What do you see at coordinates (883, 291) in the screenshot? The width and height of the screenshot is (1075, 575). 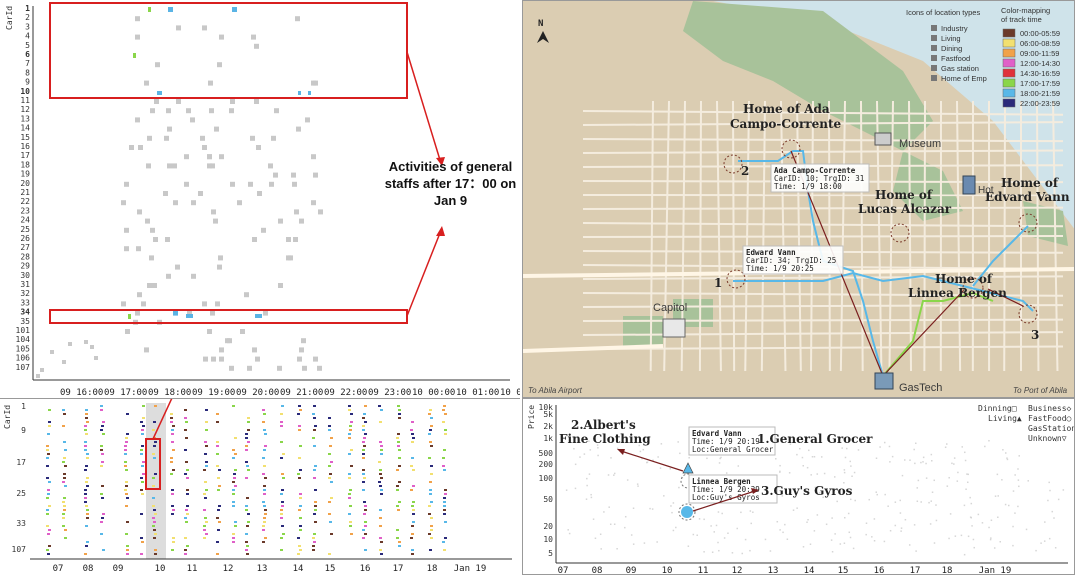 I see `track-blue-b` at bounding box center [883, 291].